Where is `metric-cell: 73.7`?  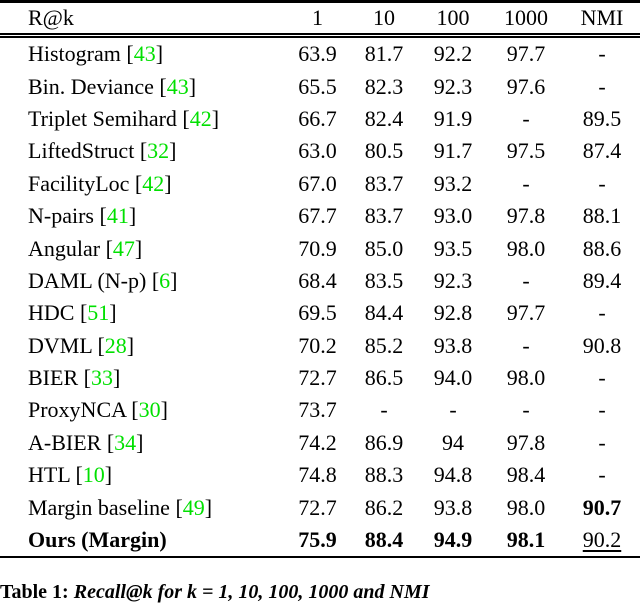
metric-cell: 73.7 is located at coordinates (317, 410).